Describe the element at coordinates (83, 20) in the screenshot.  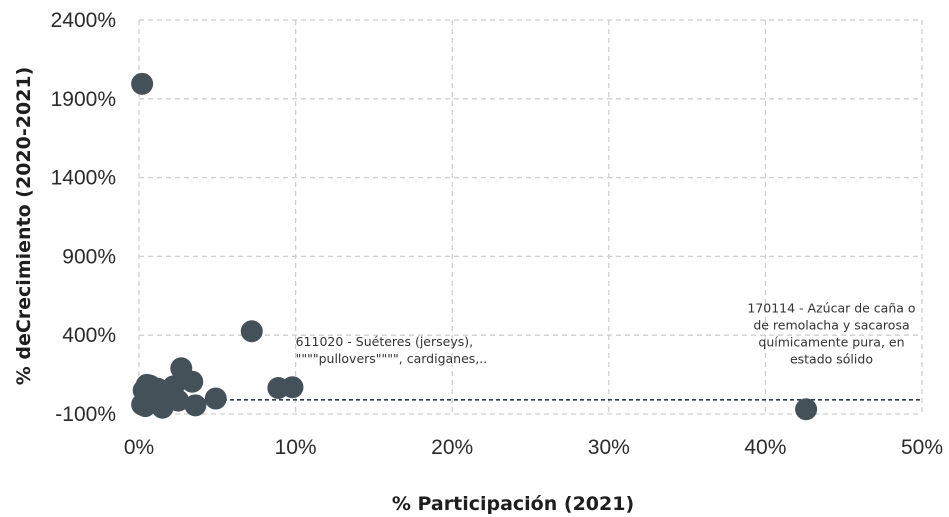
I see `y-tick-label: 2400%` at that location.